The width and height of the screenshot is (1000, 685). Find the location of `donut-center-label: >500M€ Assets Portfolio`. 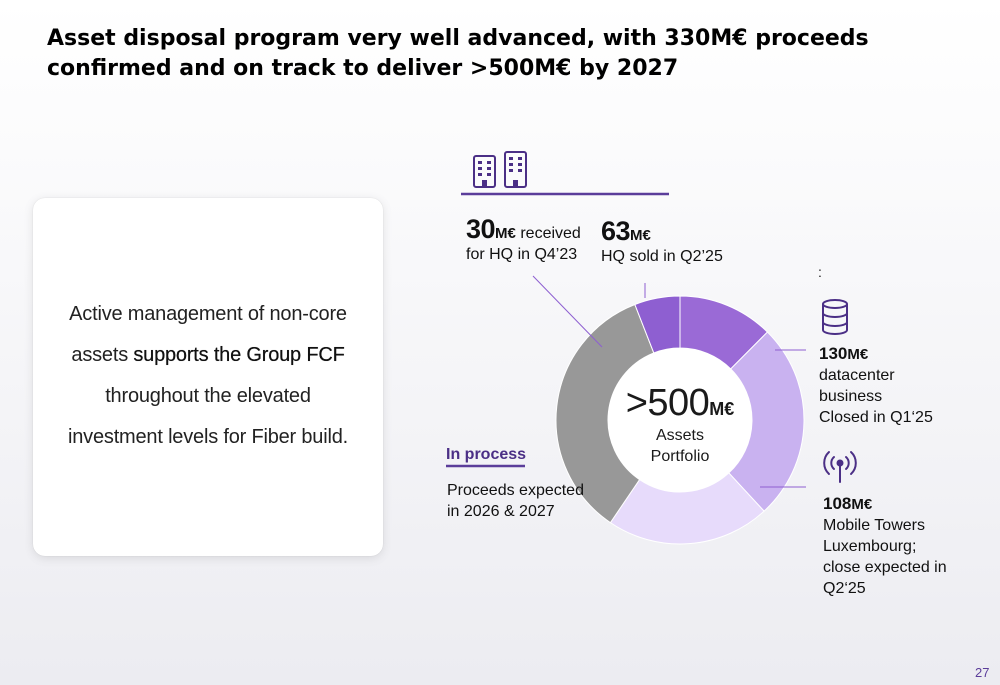

donut-center-label: >500M€ Assets Portfolio is located at coordinates (680, 424).